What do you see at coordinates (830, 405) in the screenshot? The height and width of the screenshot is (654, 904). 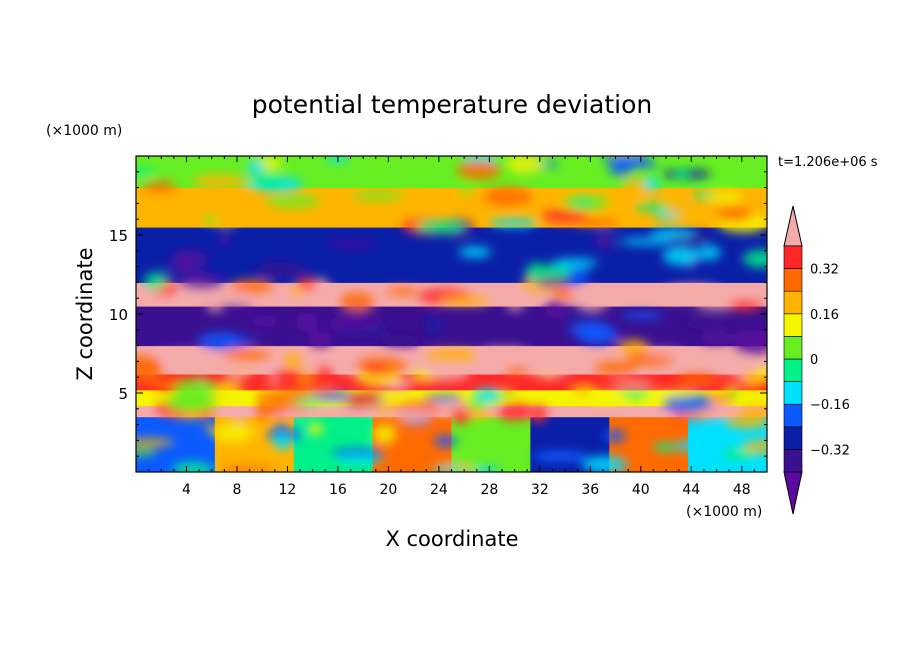 I see `colorbar-tick-label: −0.16` at bounding box center [830, 405].